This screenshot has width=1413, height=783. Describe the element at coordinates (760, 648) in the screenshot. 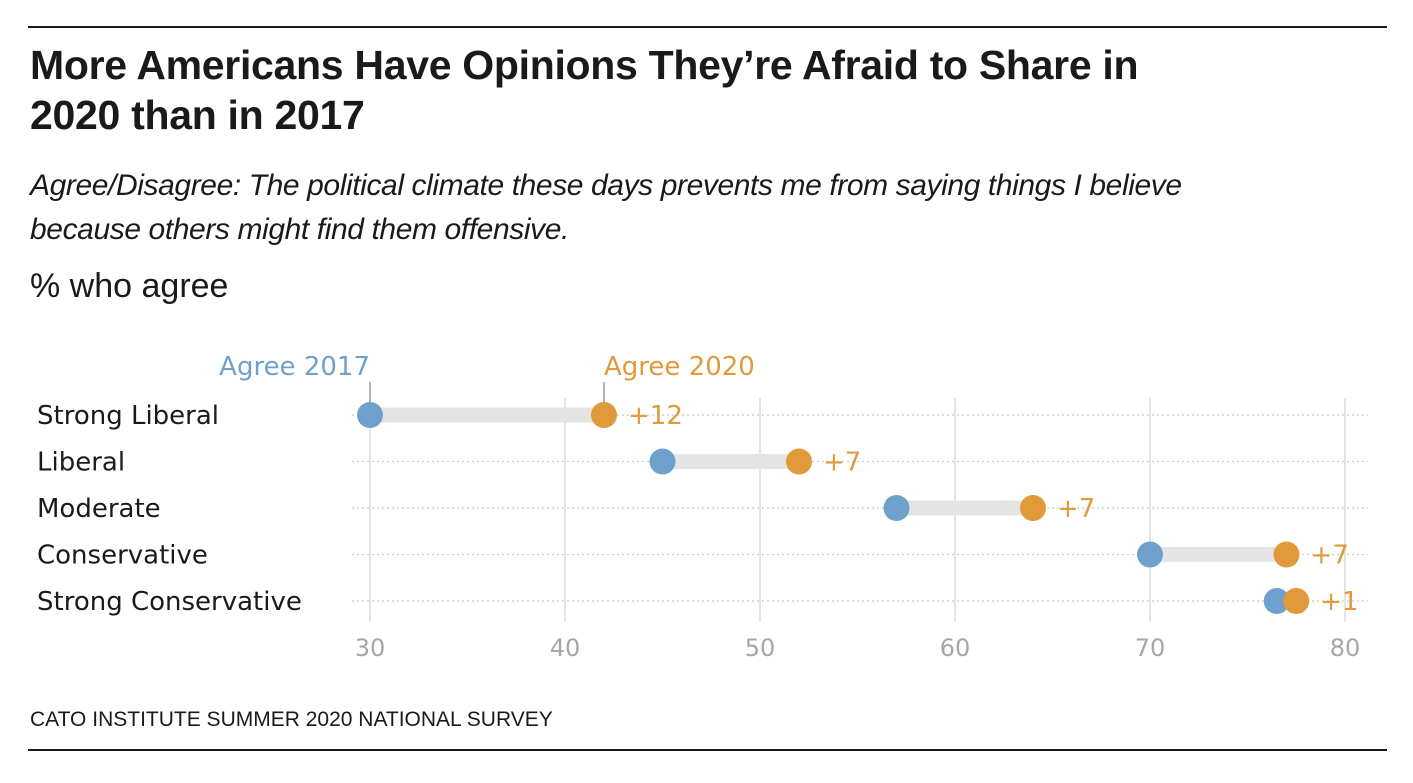

I see `x-tick-label: 50` at that location.